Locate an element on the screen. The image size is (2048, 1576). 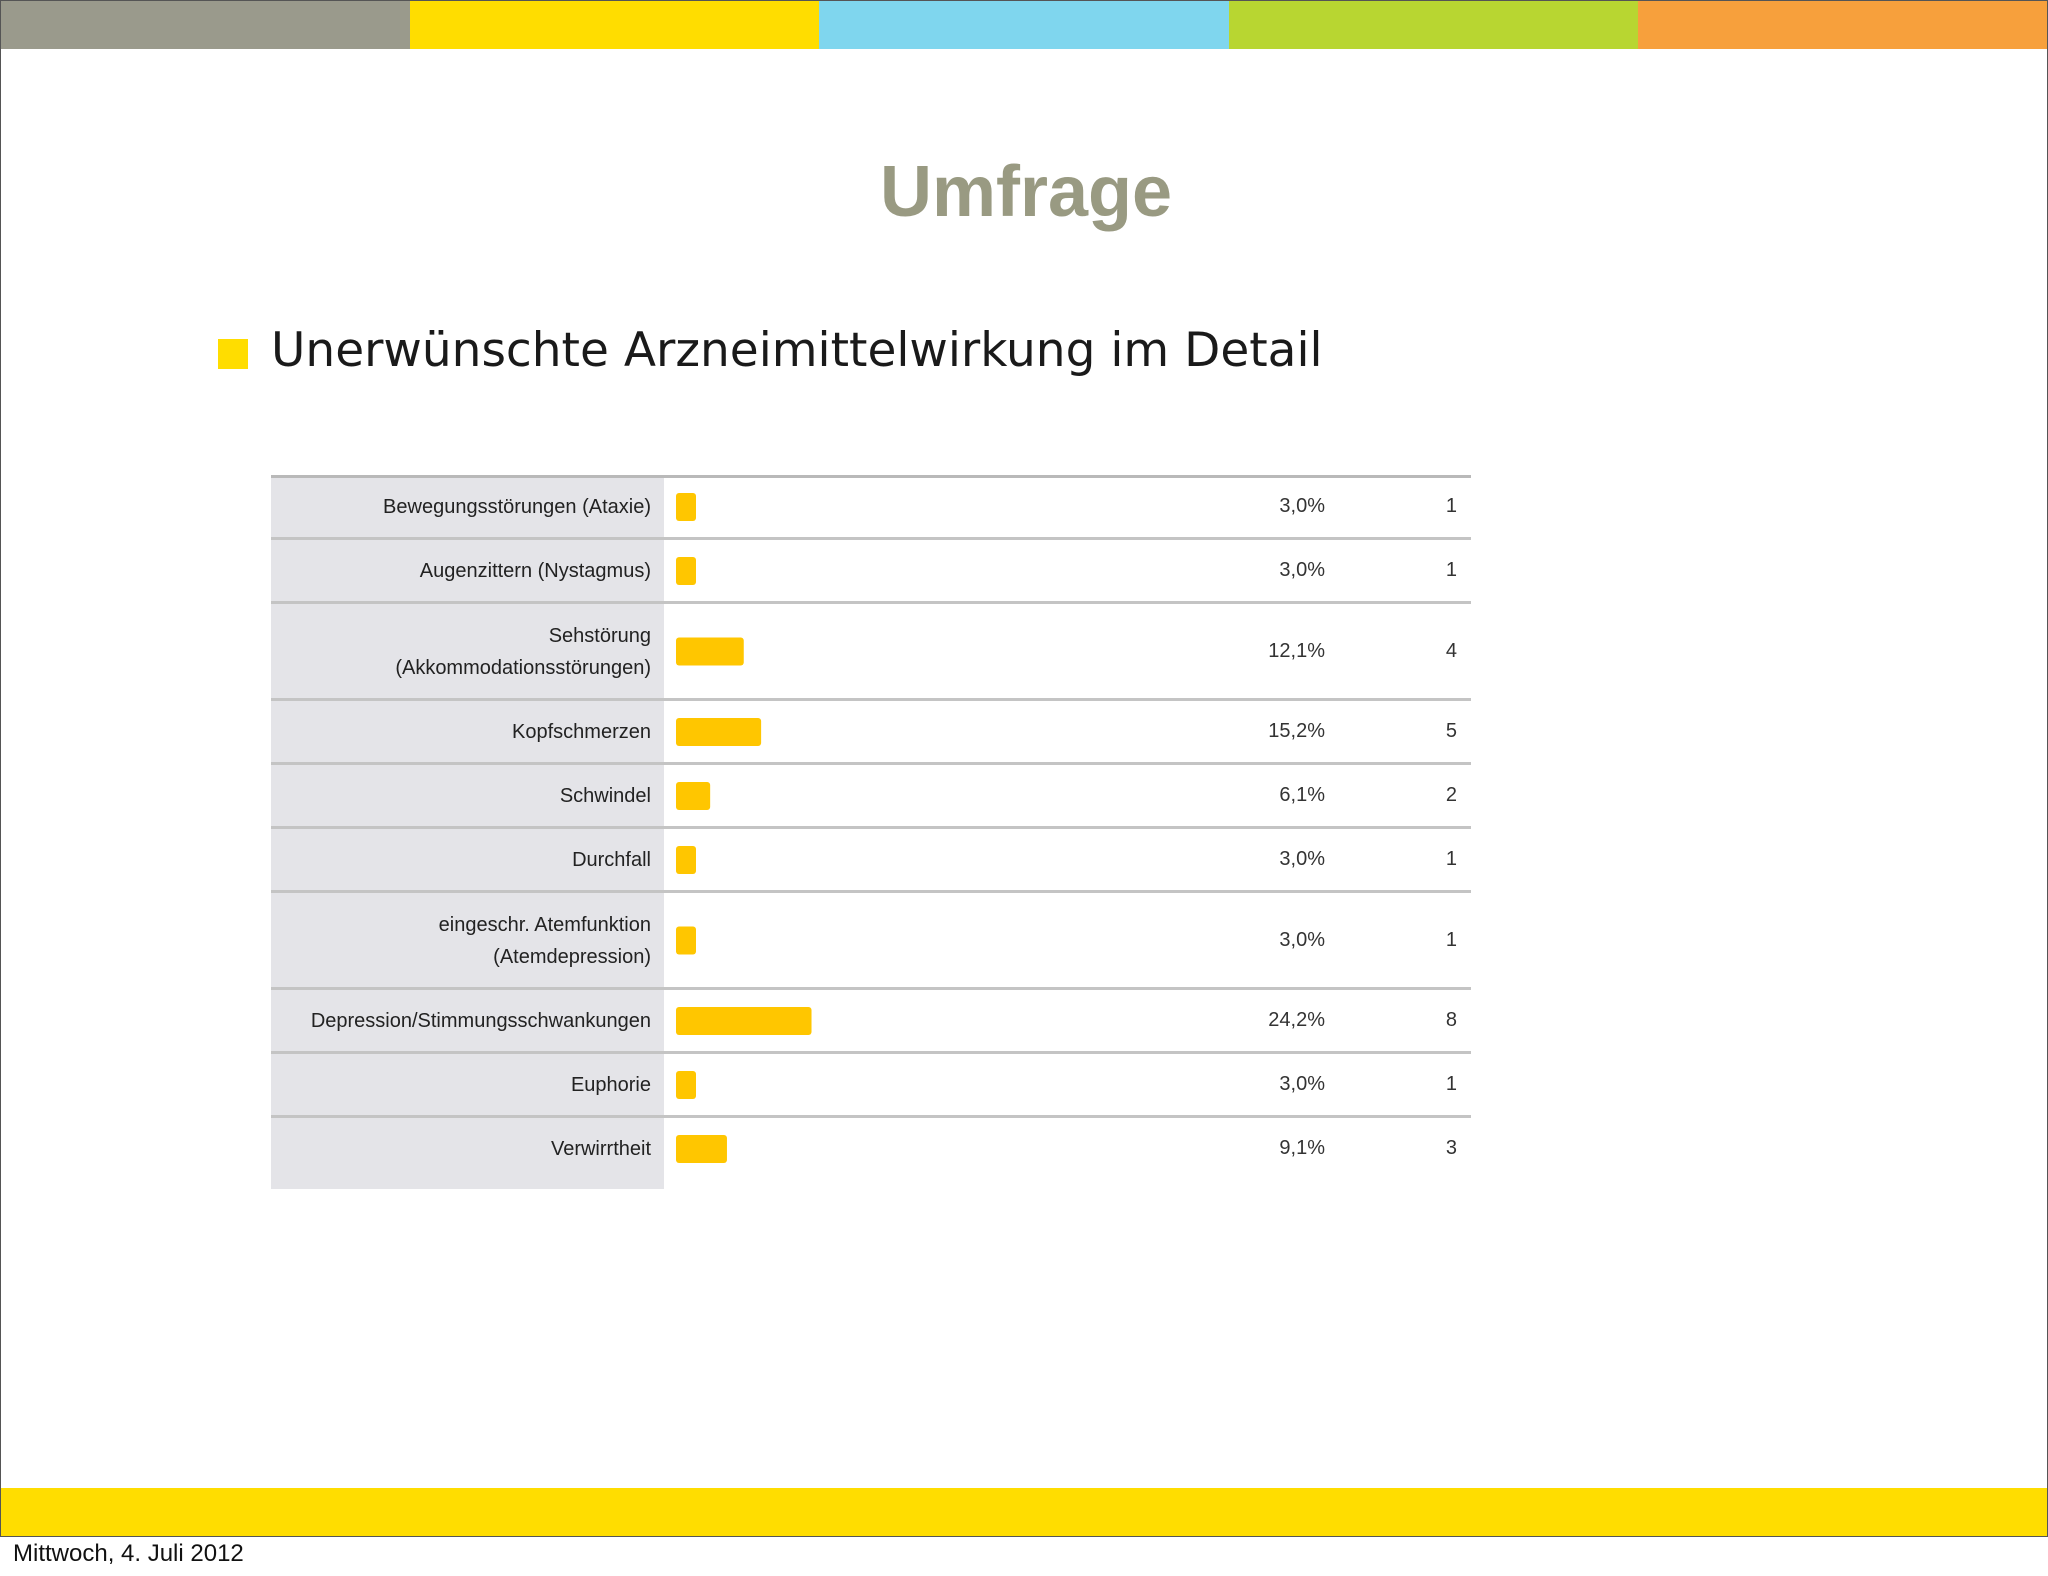
category-label: Verwirrtheit is located at coordinates (461, 1149).